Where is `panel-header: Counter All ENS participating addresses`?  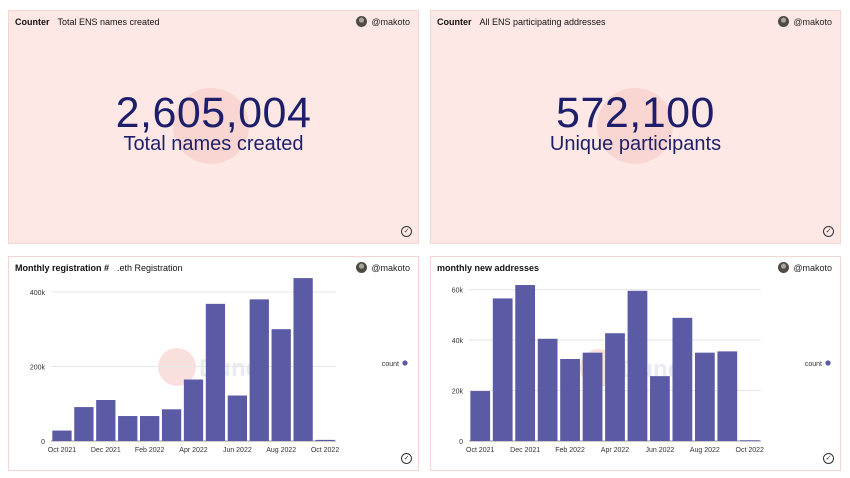 panel-header: Counter All ENS participating addresses is located at coordinates (521, 22).